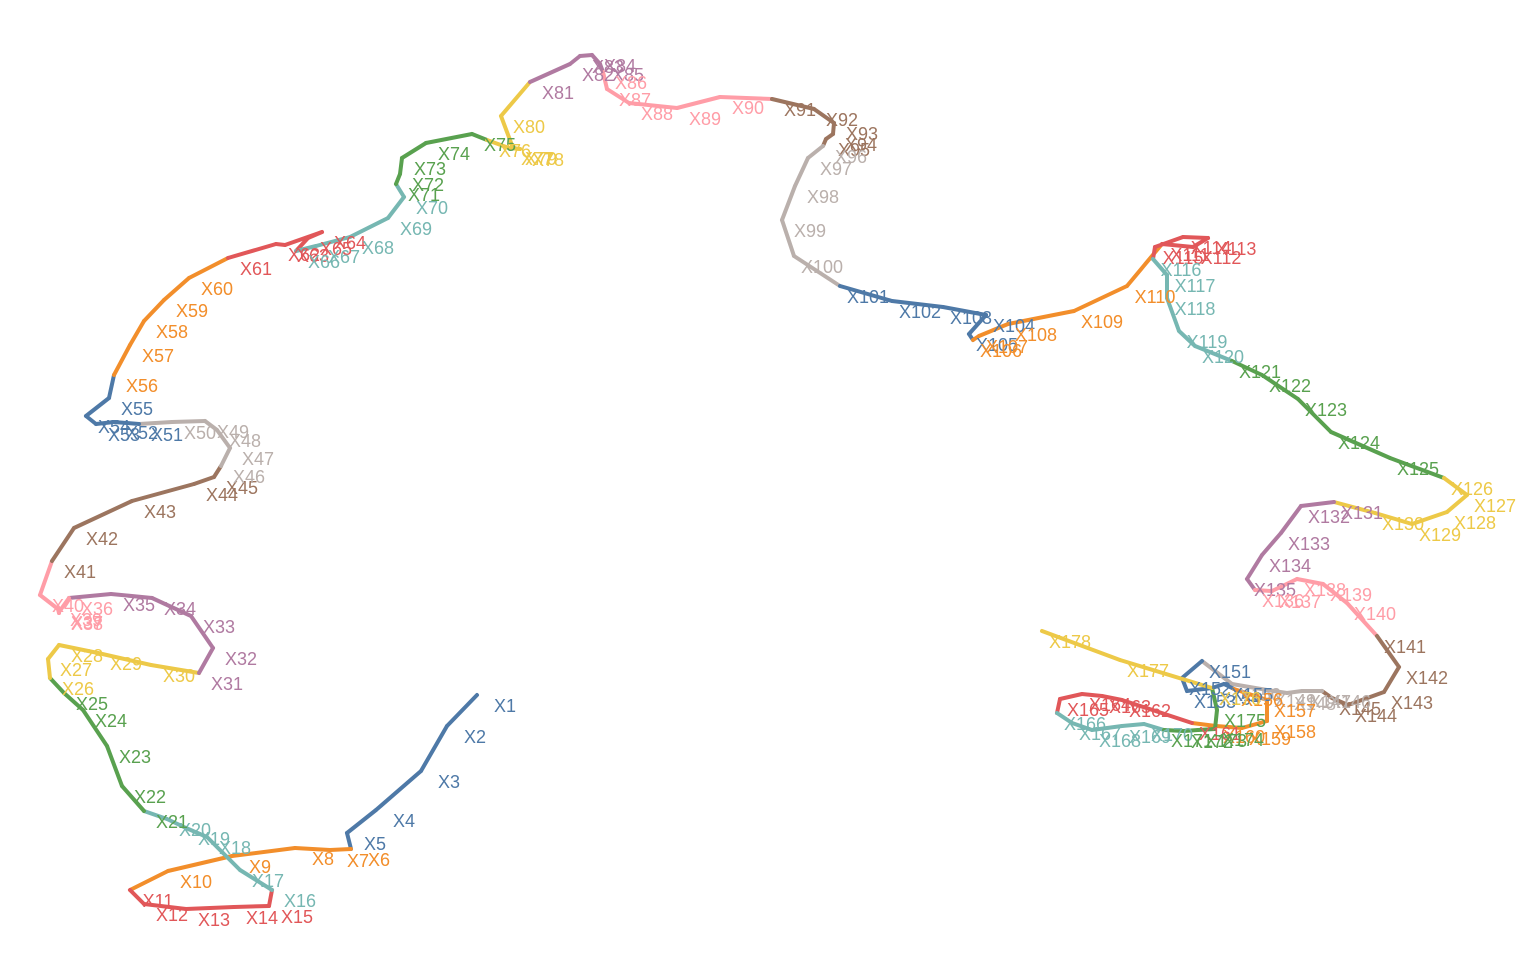 The image size is (1534, 954). What do you see at coordinates (434, 748) in the screenshot?
I see `path-segment-X2-X3` at bounding box center [434, 748].